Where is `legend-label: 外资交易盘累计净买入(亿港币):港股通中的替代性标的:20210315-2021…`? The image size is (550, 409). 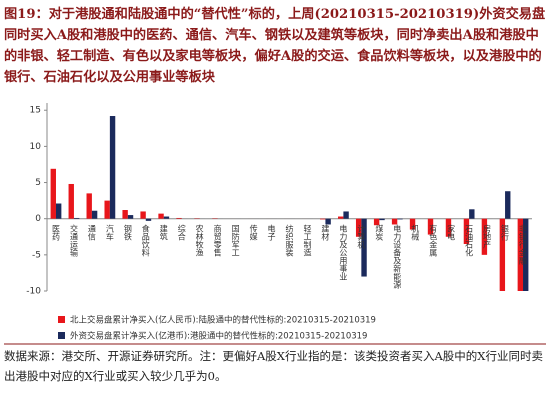
legend-label: 外资交易盘累计净买入(亿港币):港股通中的替代性标的:20210315-2021… is located at coordinates (218, 336).